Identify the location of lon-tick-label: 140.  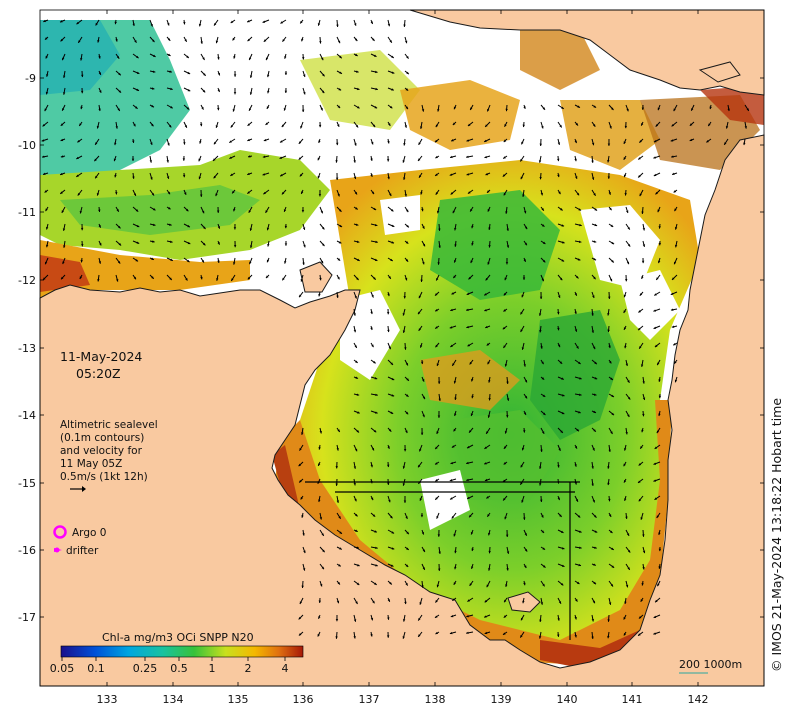
(567, 699).